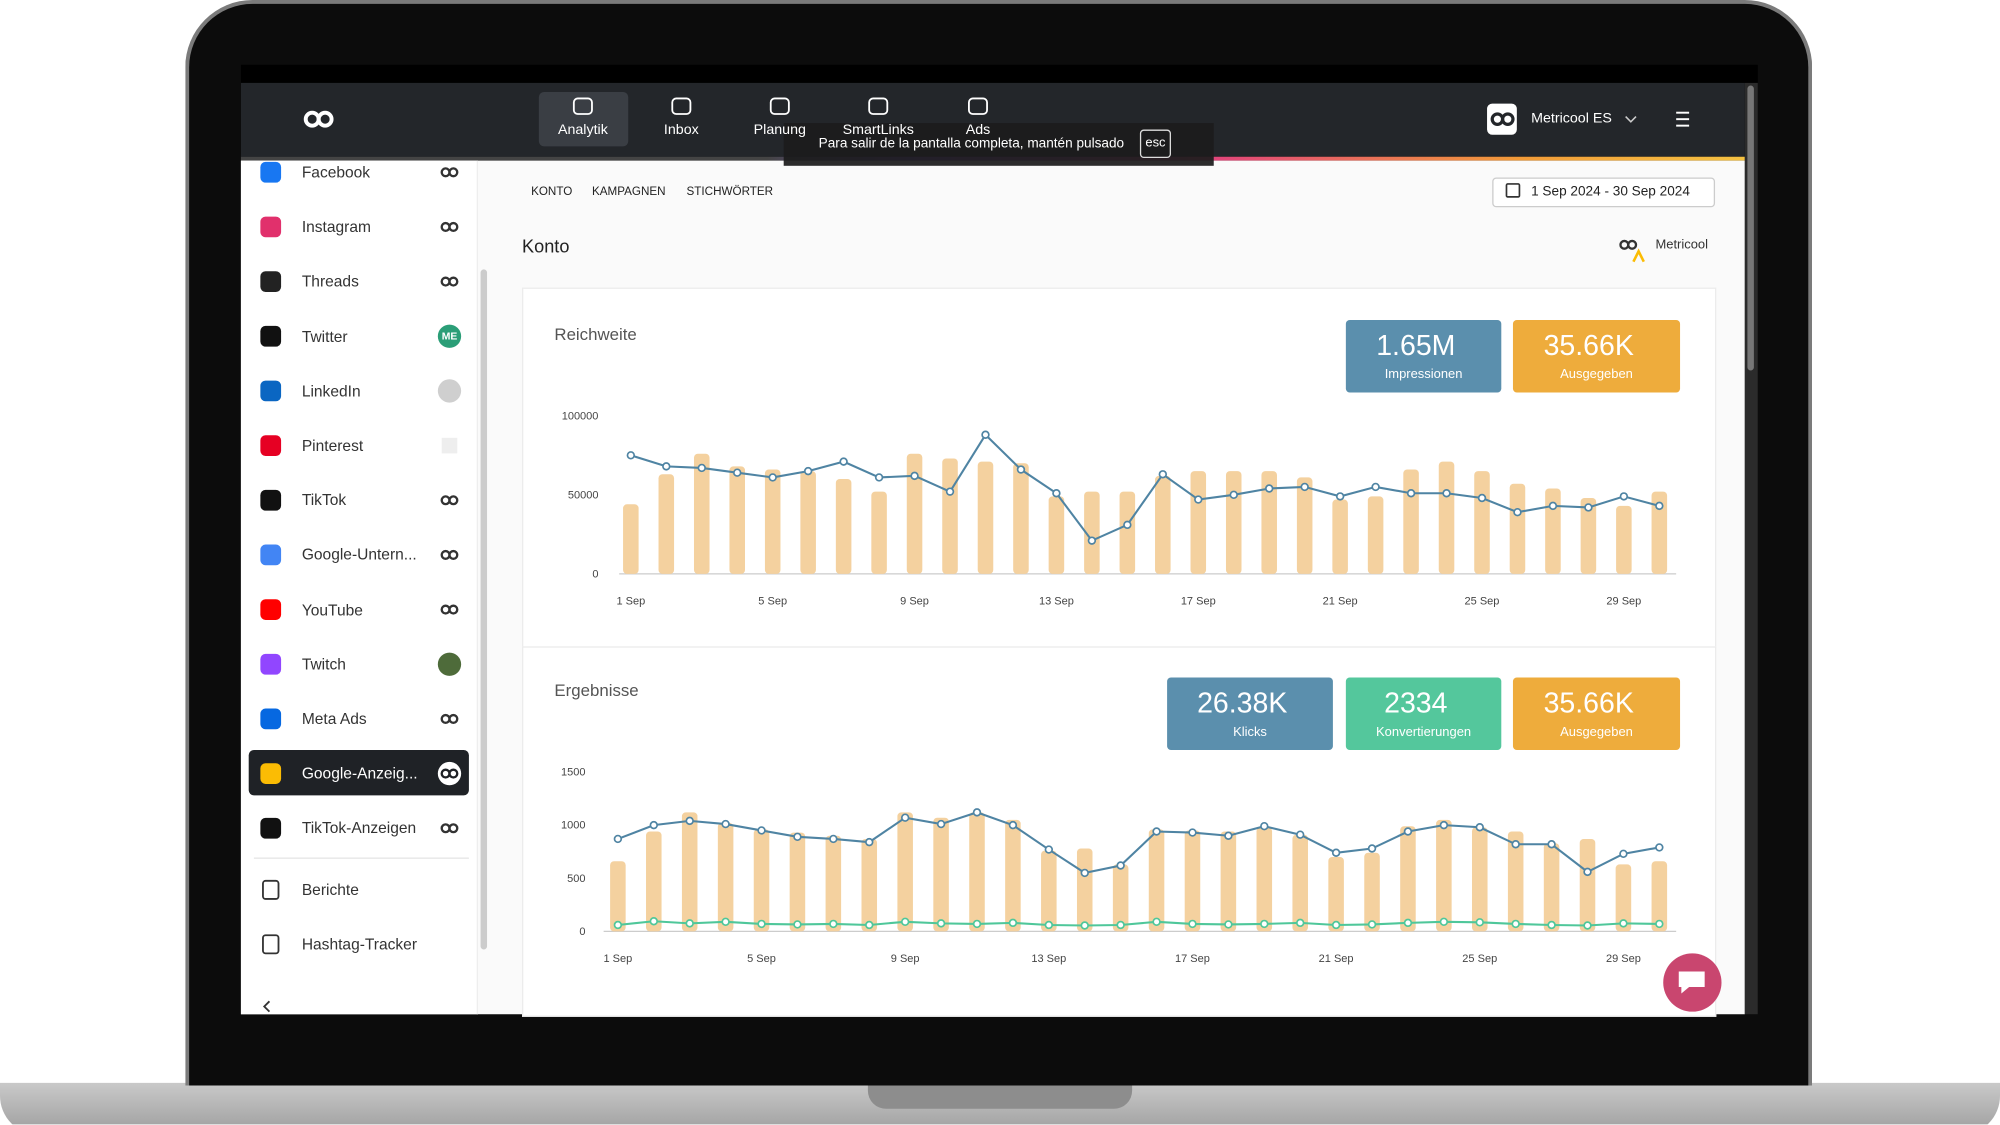 The height and width of the screenshot is (1125, 2000). What do you see at coordinates (1000, 1097) in the screenshot?
I see `notch` at bounding box center [1000, 1097].